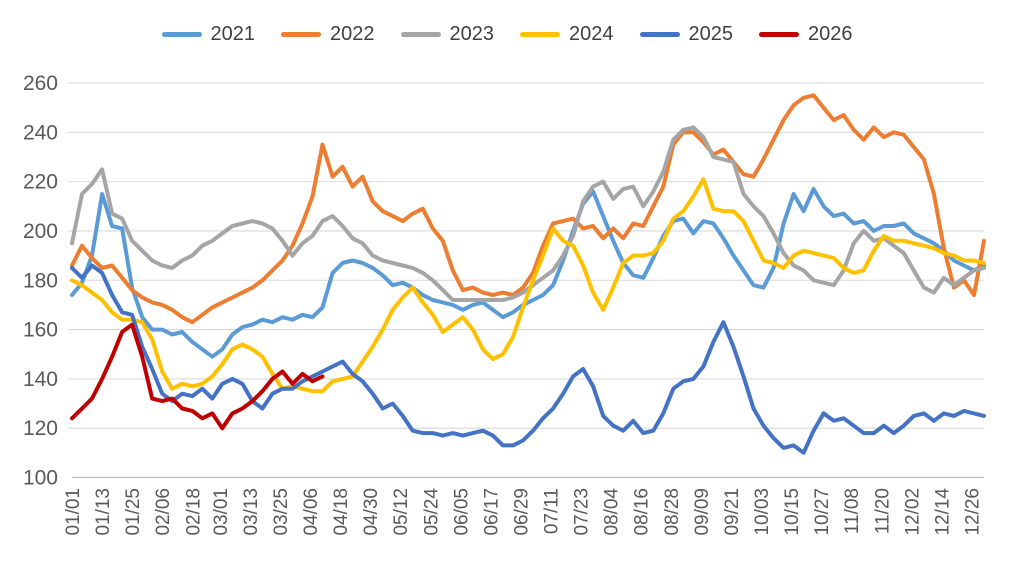  Describe the element at coordinates (582, 512) in the screenshot. I see `x-tick-label: 07/23` at that location.